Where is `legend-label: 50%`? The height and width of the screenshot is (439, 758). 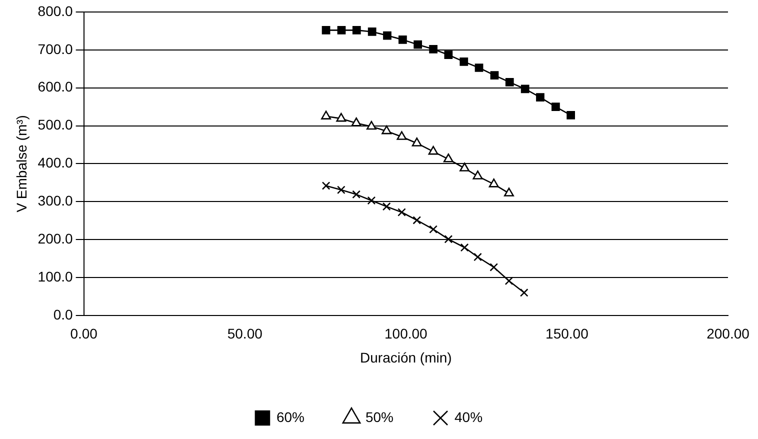 legend-label: 50% is located at coordinates (379, 416).